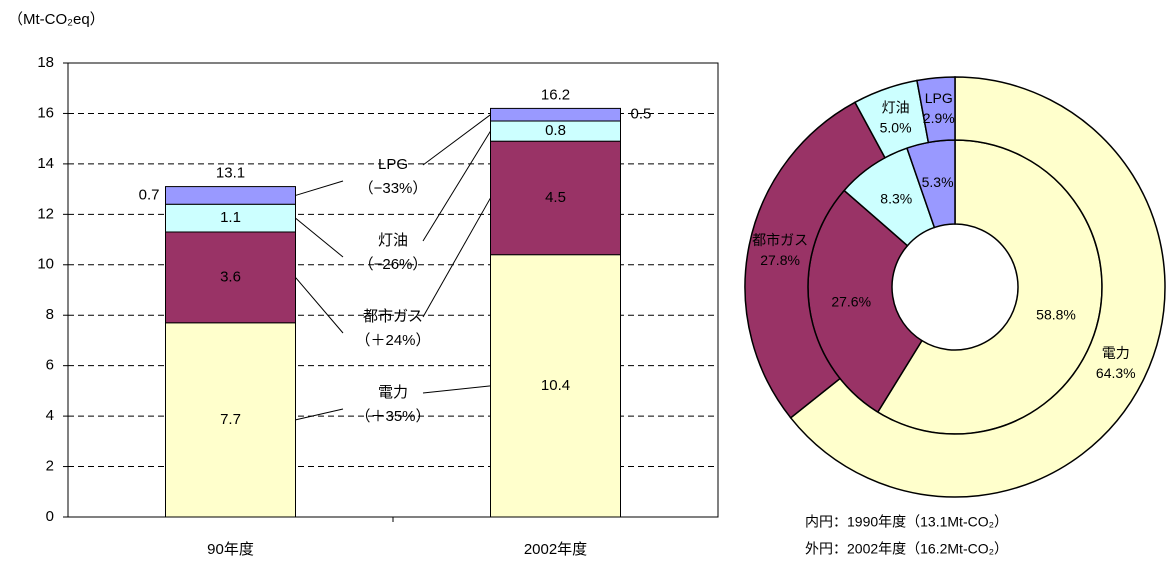  What do you see at coordinates (896, 199) in the screenshot?
I see `slice-label: 8.3%` at bounding box center [896, 199].